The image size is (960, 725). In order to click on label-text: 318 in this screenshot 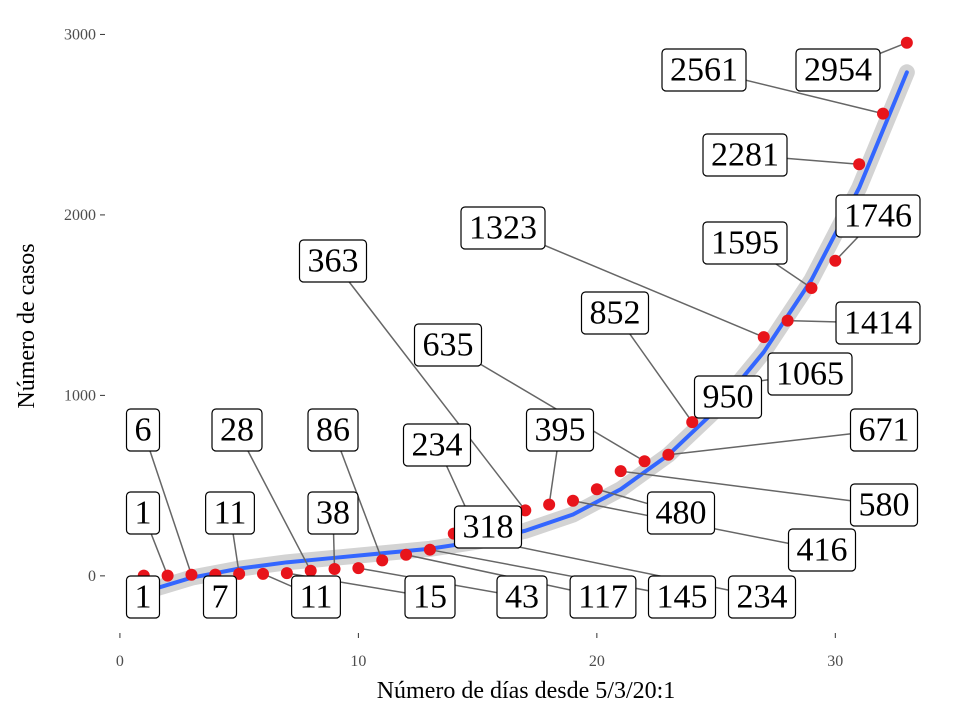, I will do `click(488, 527)`.